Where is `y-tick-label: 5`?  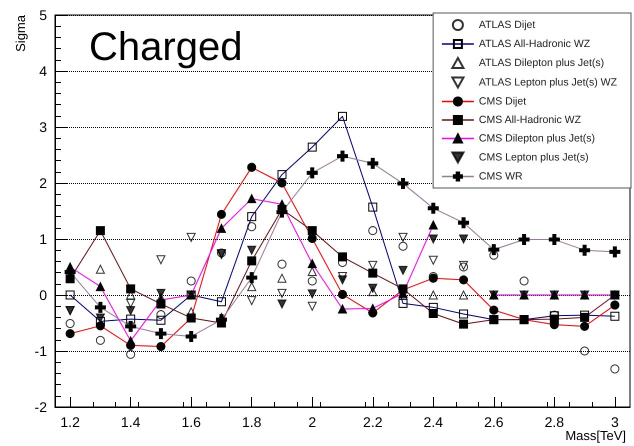
y-tick-label: 5 is located at coordinates (43, 15).